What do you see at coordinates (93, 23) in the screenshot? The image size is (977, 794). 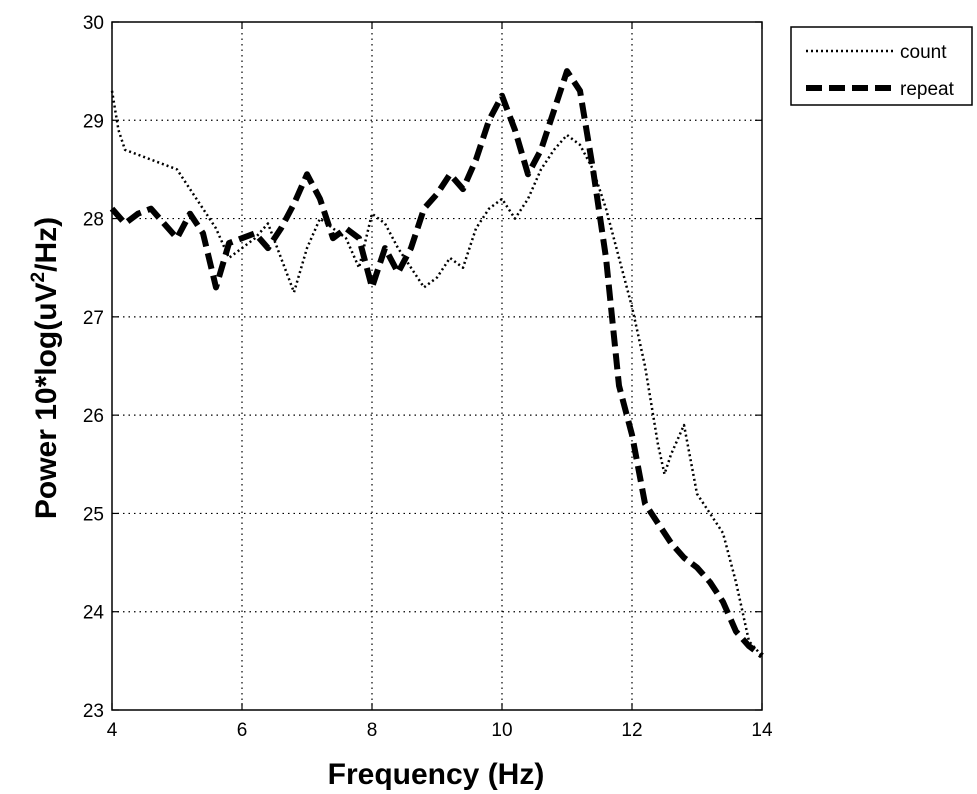 I see `y-tick-label: 30` at bounding box center [93, 23].